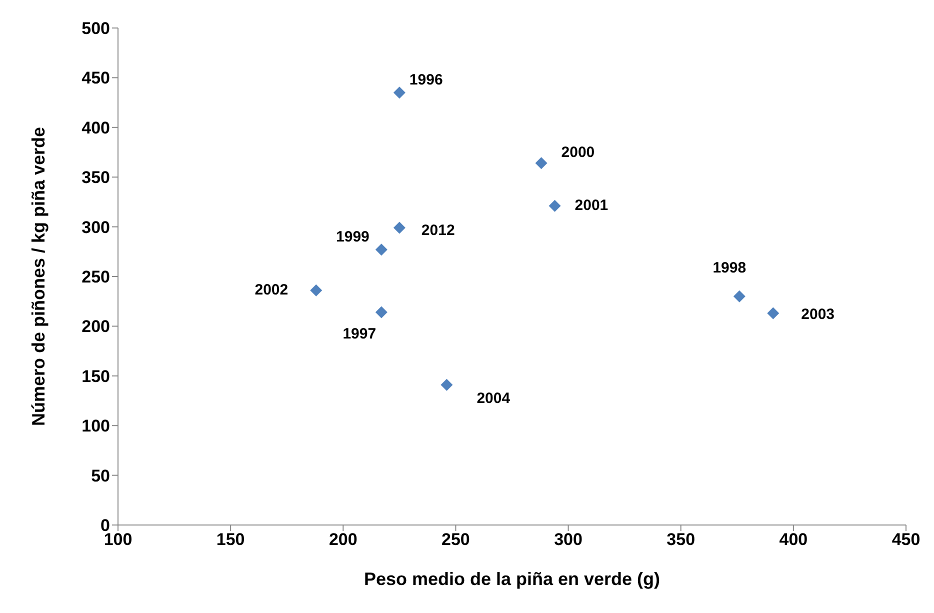 The width and height of the screenshot is (934, 613). Describe the element at coordinates (578, 153) in the screenshot. I see `annotation: 2000` at that location.